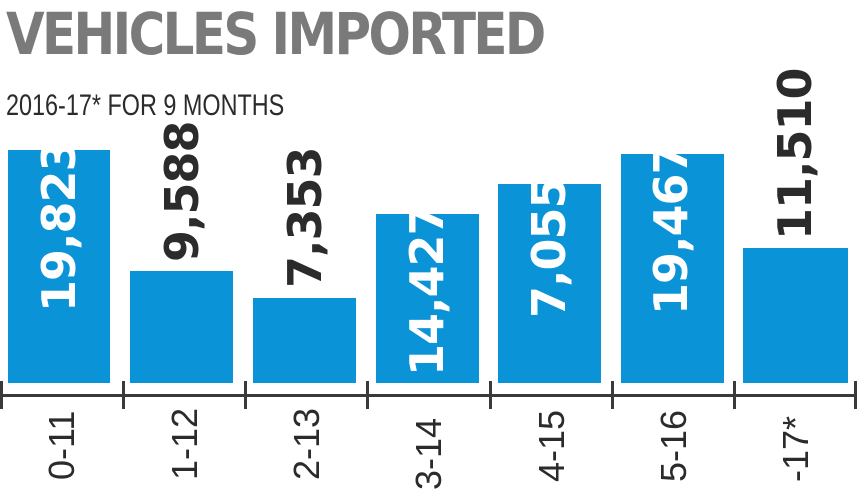 This screenshot has width=857, height=490. What do you see at coordinates (551, 445) in the screenshot?
I see `category-label: 4-15` at bounding box center [551, 445].